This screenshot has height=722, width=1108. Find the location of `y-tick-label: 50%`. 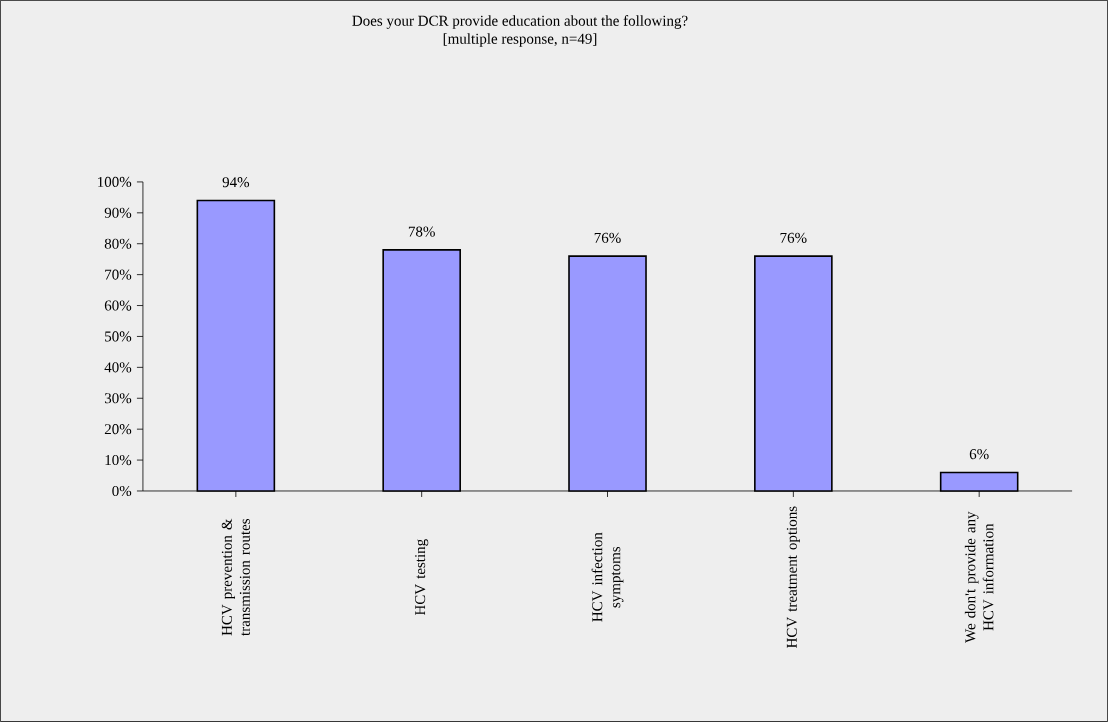

y-tick-label: 50% is located at coordinates (118, 336).